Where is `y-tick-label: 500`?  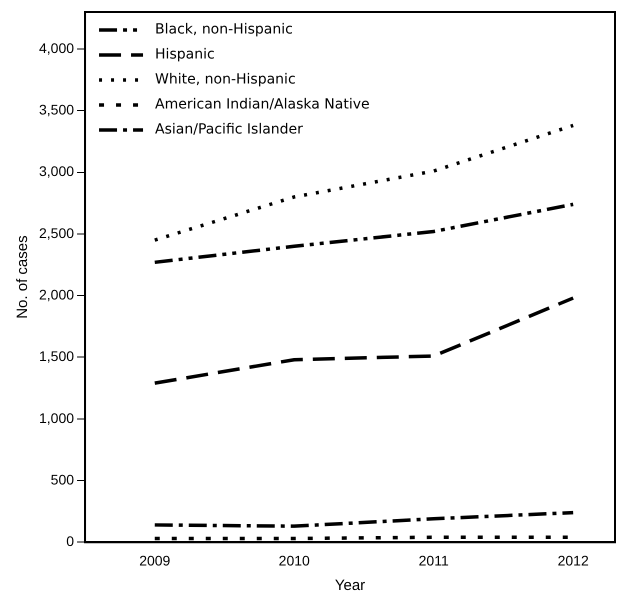
y-tick-label: 500 is located at coordinates (62, 479).